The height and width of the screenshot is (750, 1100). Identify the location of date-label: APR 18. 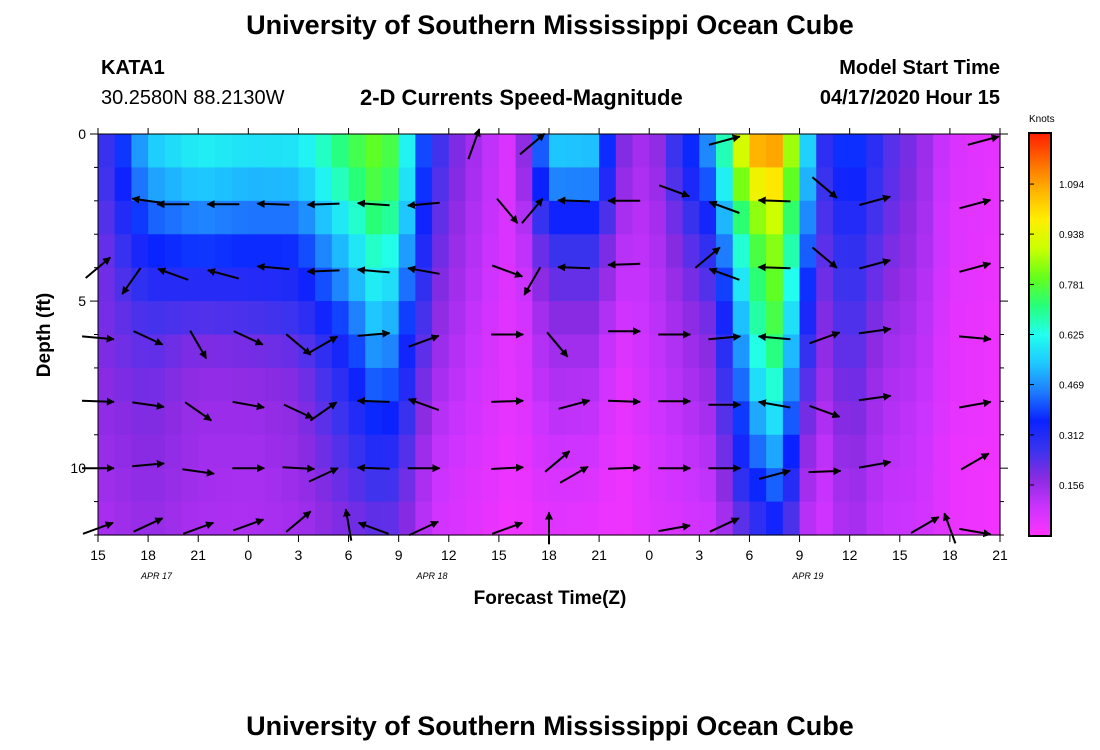
(432, 576).